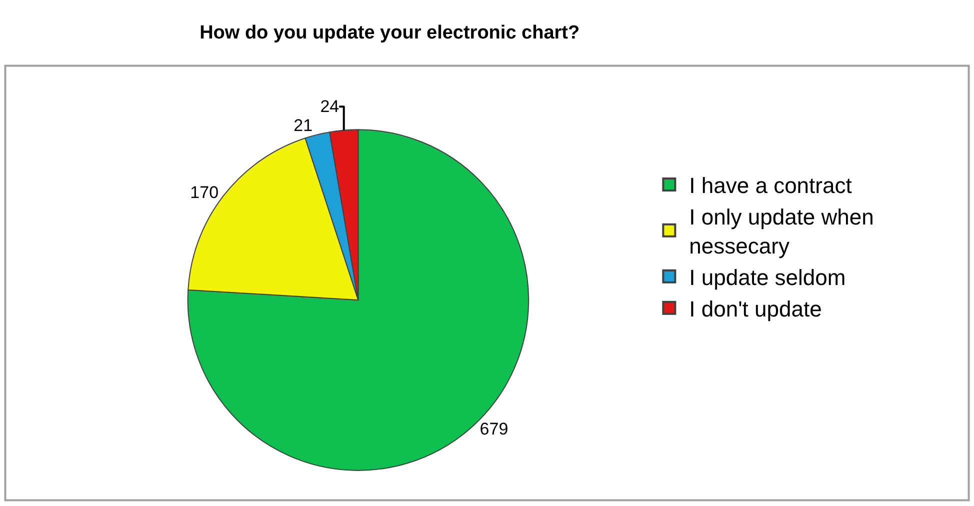 This screenshot has height=506, width=974. What do you see at coordinates (767, 277) in the screenshot?
I see `legend-label: I update seldom` at bounding box center [767, 277].